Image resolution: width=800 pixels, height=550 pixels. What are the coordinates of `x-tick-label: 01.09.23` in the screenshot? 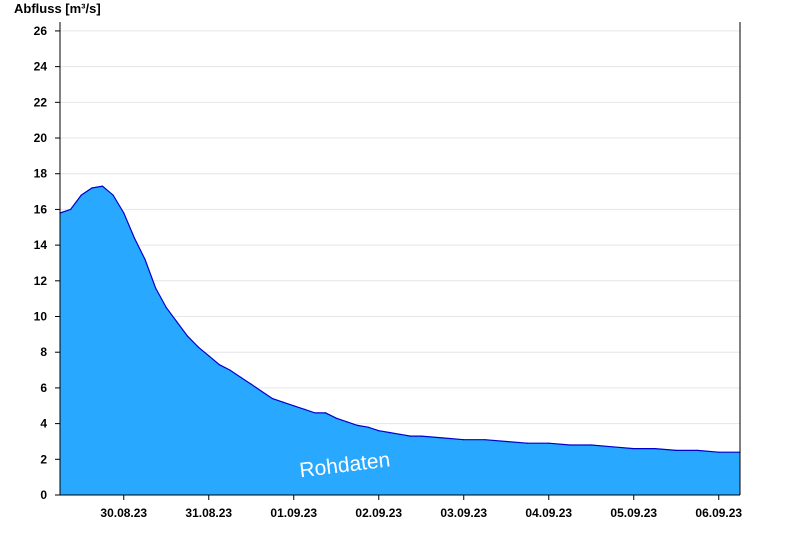 It's located at (293, 513).